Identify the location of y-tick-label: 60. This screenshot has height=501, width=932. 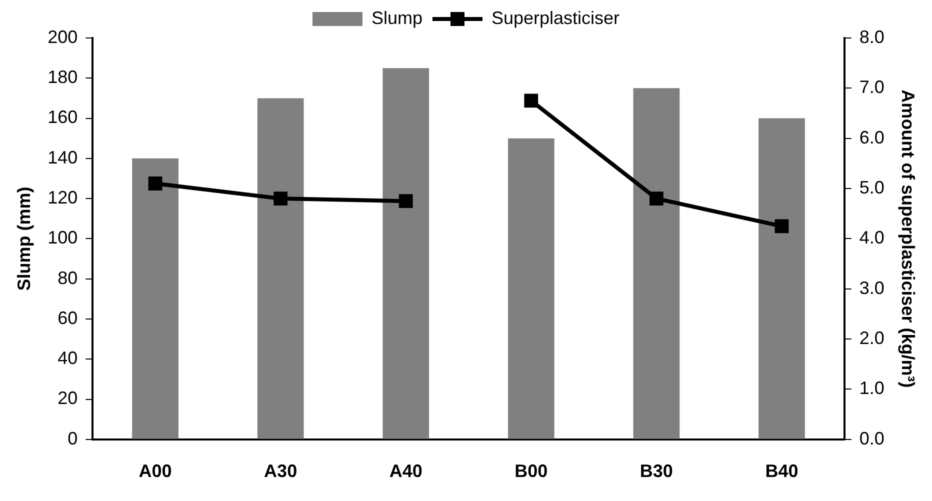
(68, 318).